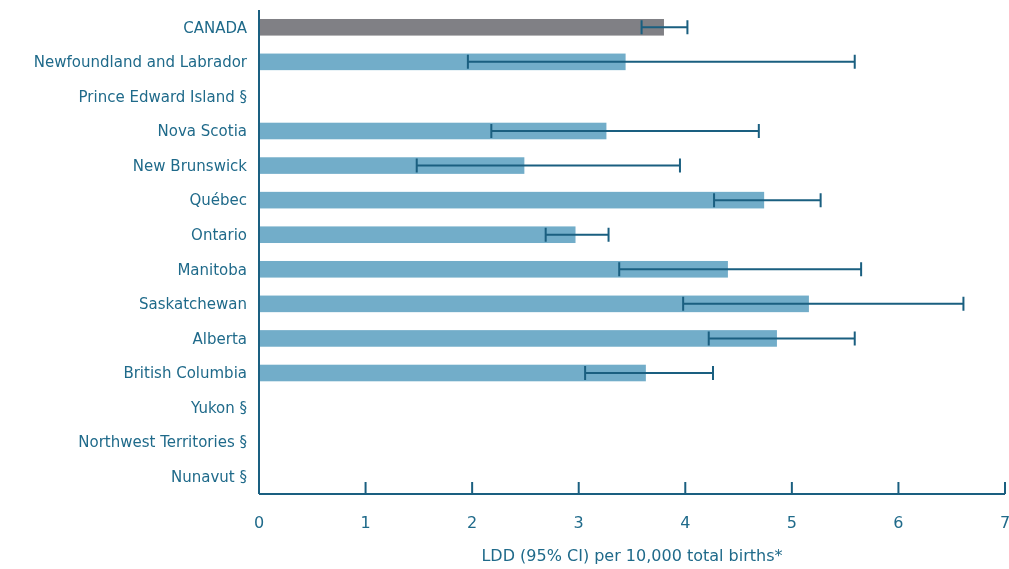 The height and width of the screenshot is (569, 1009). I want to click on x-tick-label: 6, so click(898, 522).